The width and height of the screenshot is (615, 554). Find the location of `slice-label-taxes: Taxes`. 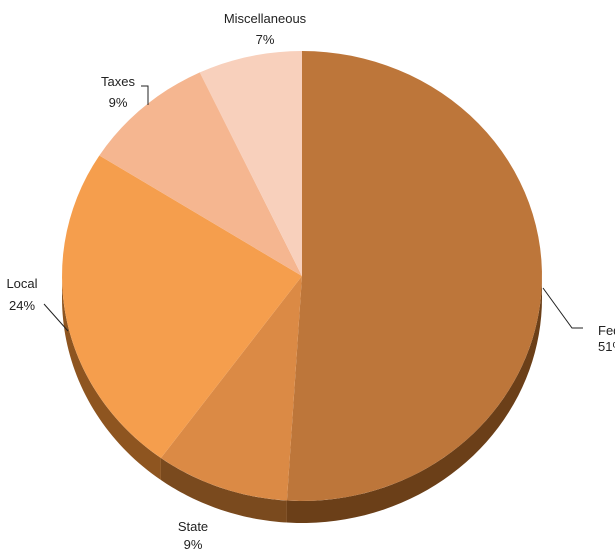

slice-label-taxes: Taxes is located at coordinates (118, 81).